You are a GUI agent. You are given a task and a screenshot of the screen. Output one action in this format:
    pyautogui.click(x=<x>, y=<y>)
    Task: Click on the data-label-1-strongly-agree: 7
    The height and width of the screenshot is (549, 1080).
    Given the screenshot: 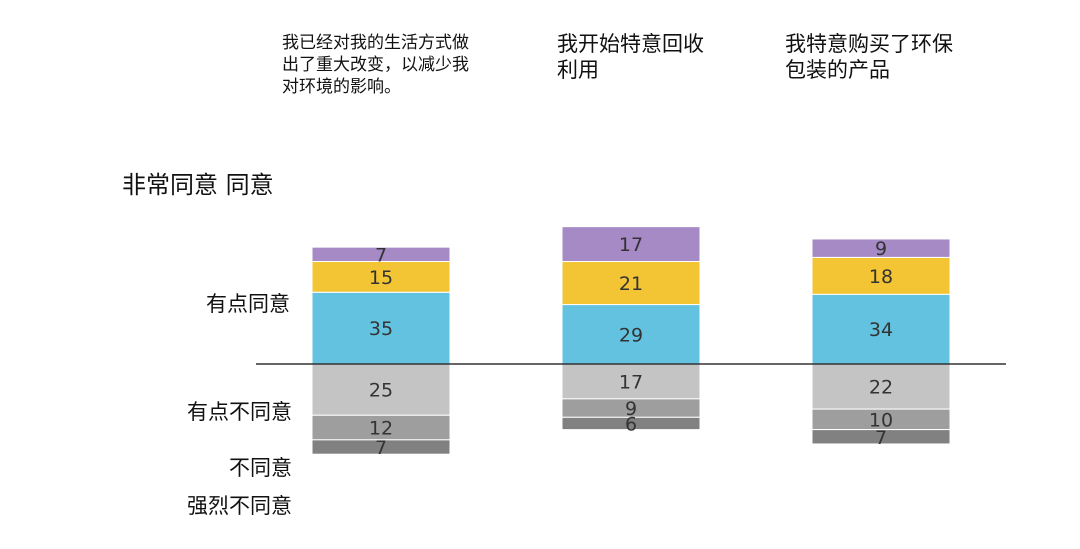 What is the action you would take?
    pyautogui.click(x=381, y=255)
    